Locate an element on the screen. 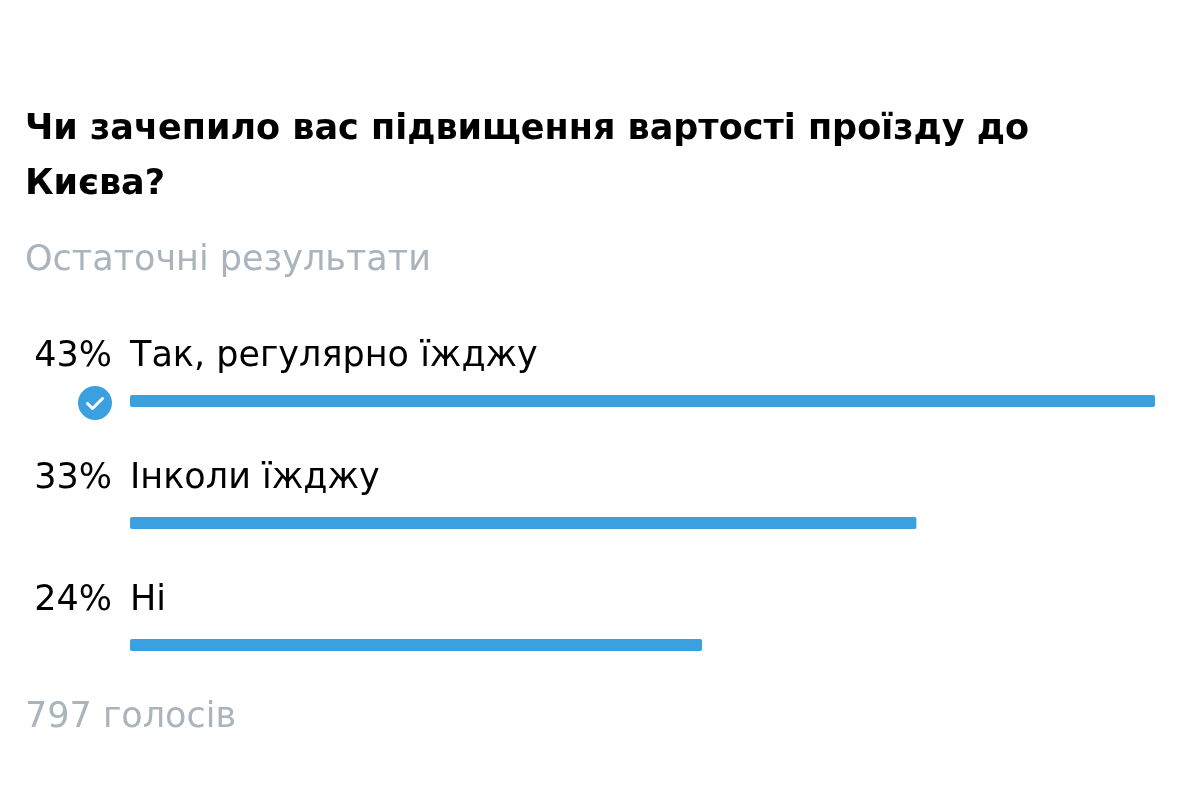  y-tick-label: Ні is located at coordinates (148, 598).